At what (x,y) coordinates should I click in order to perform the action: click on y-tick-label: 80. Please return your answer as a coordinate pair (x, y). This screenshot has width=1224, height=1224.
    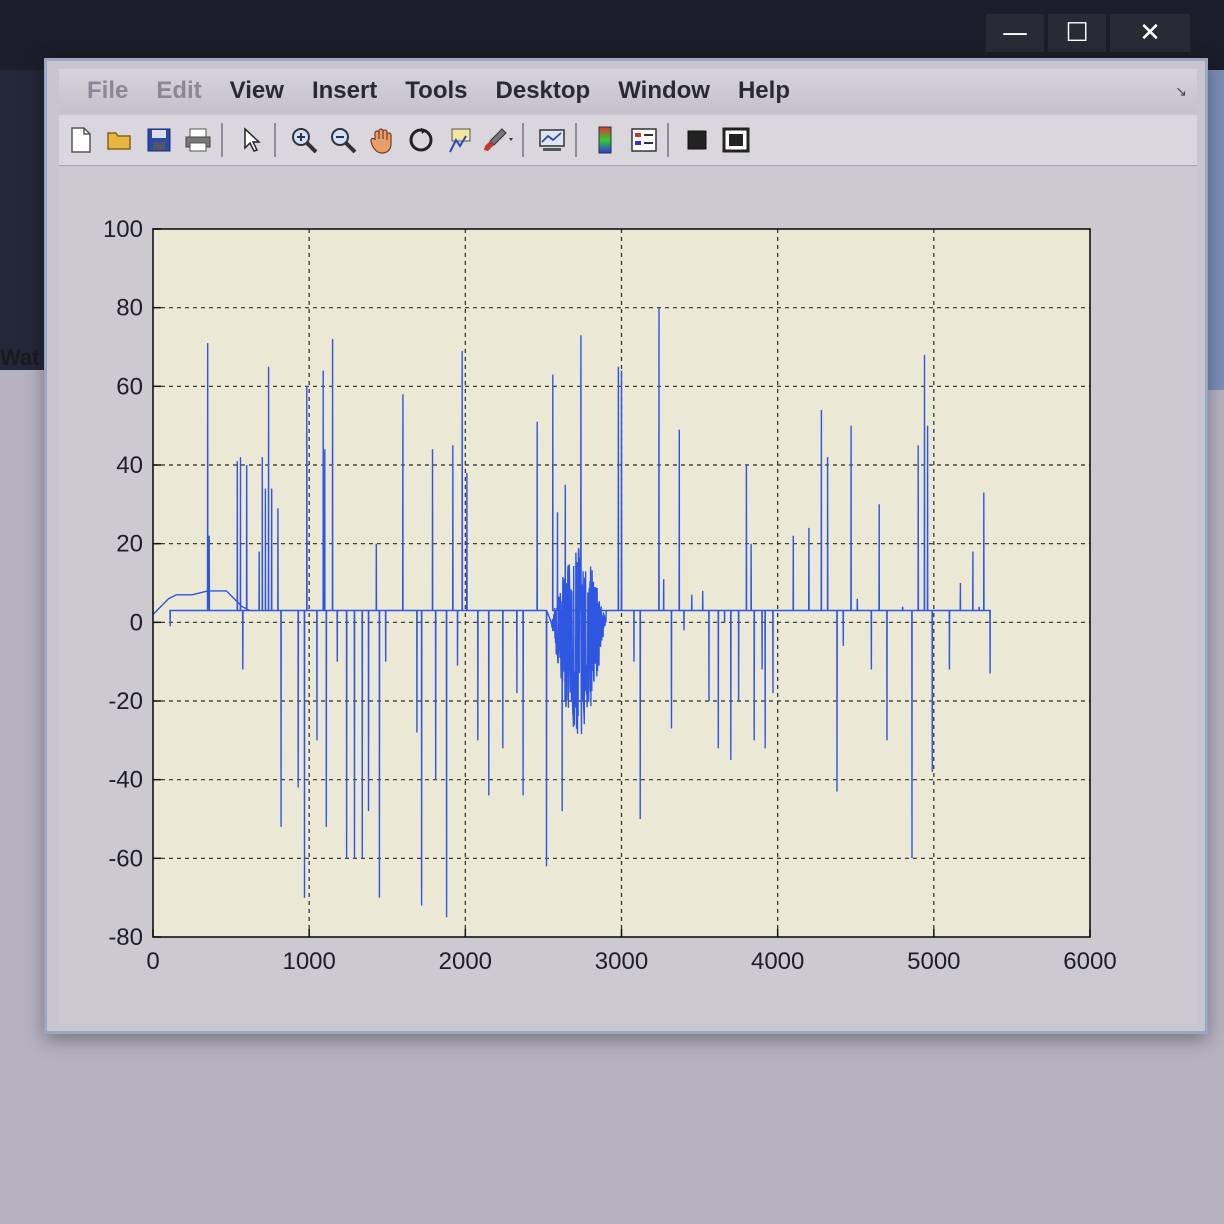
    Looking at the image, I should click on (129, 308).